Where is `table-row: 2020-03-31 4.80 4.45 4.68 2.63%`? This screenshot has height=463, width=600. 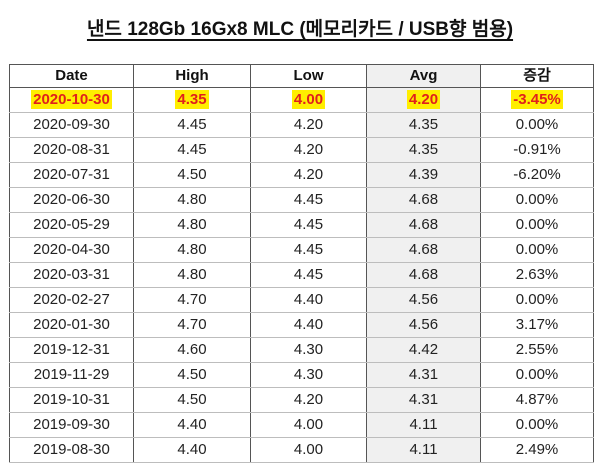
table-row: 2020-03-31 4.80 4.45 4.68 2.63% is located at coordinates (301, 275).